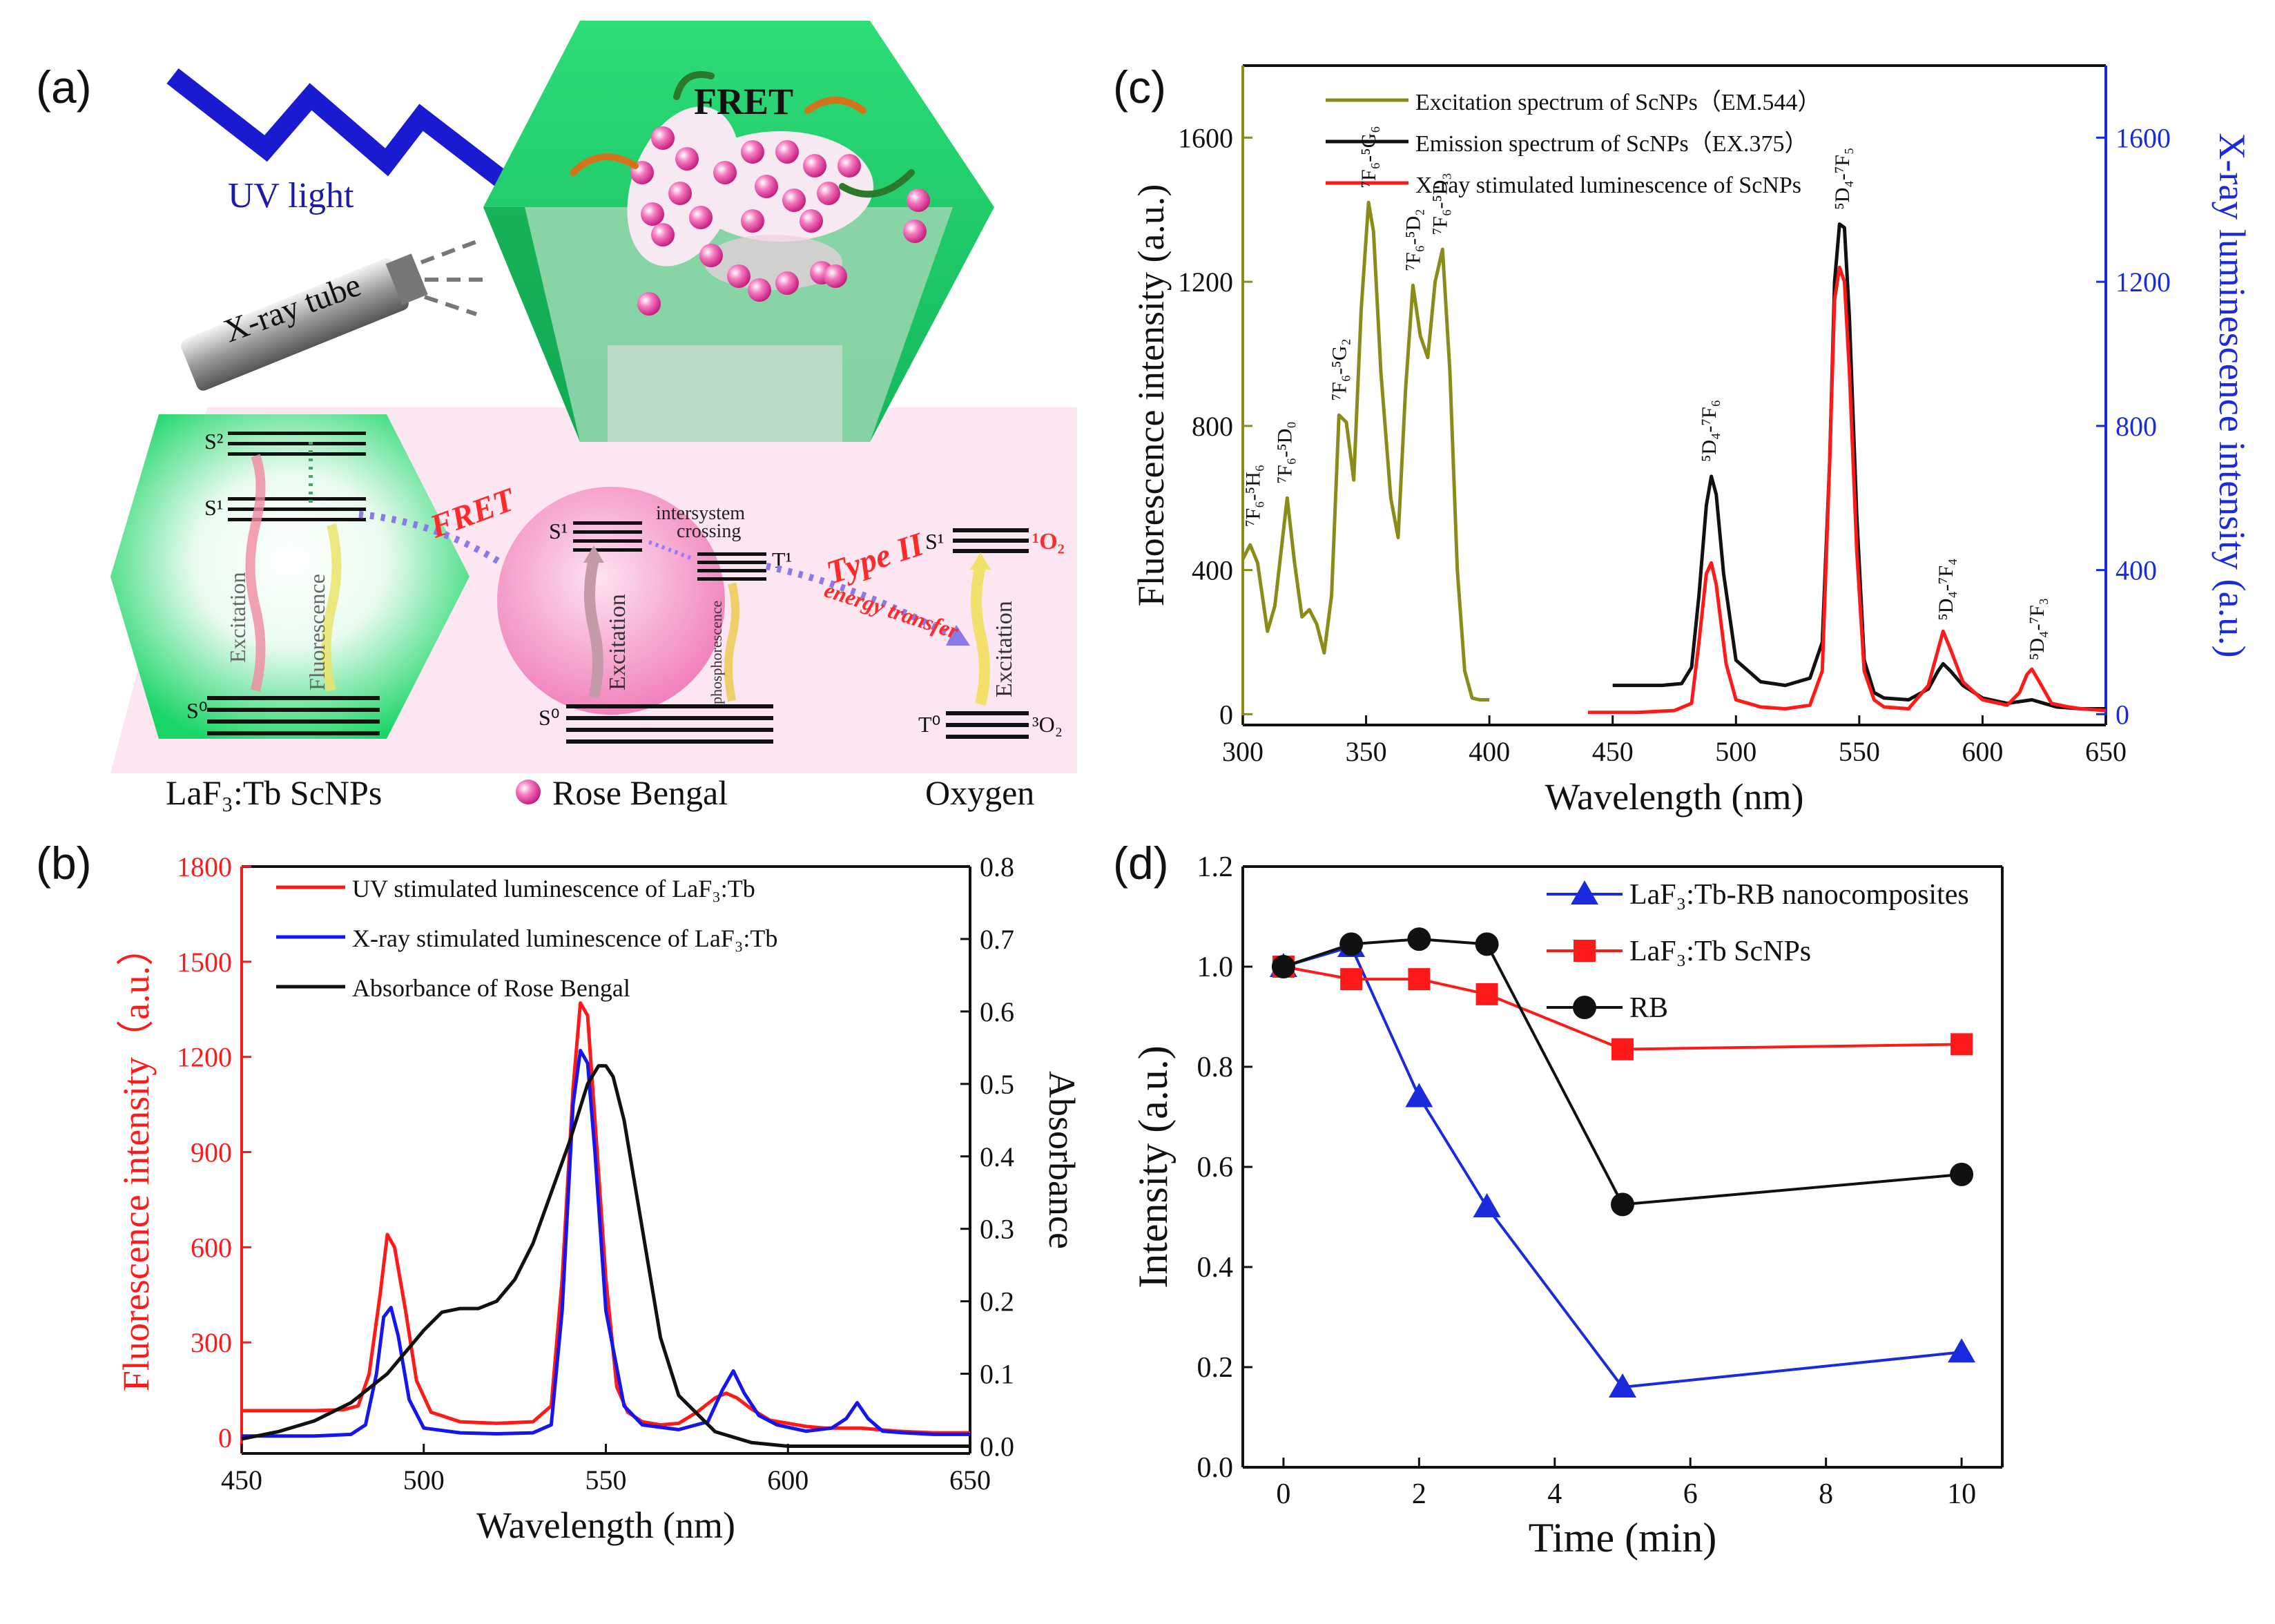  I want to click on x-tick-label: 6, so click(1690, 1494).